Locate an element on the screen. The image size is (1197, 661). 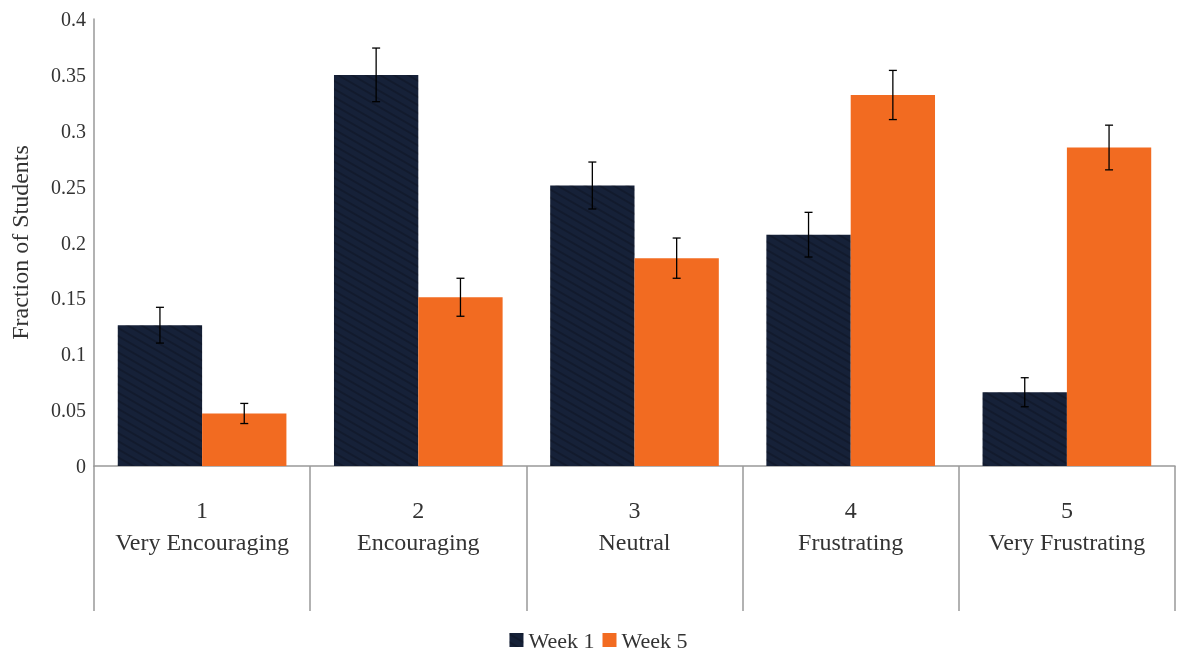
legend-label: Week 1 is located at coordinates (561, 640).